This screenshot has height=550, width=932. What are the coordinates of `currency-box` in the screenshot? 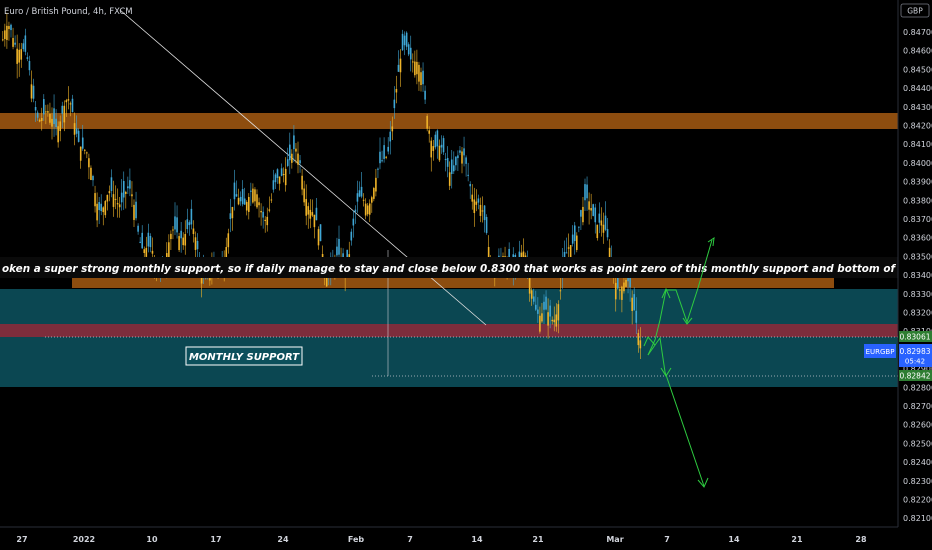 It's located at (915, 10).